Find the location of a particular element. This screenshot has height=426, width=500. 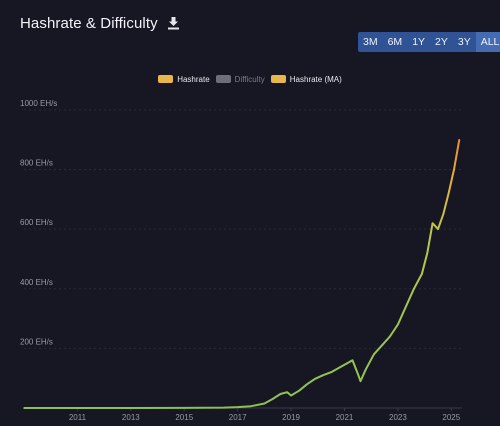

legend-swatch-hashrate is located at coordinates (166, 79).